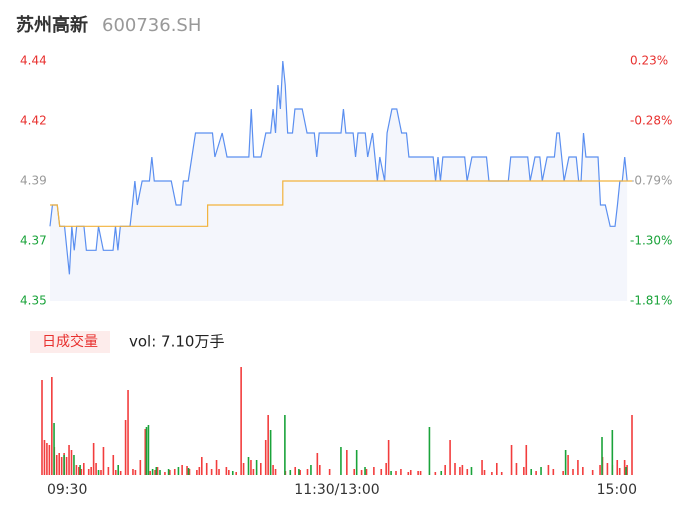 This screenshot has width=686, height=524. Describe the element at coordinates (33, 181) in the screenshot. I see `y-tick-label: 4.39` at that location.